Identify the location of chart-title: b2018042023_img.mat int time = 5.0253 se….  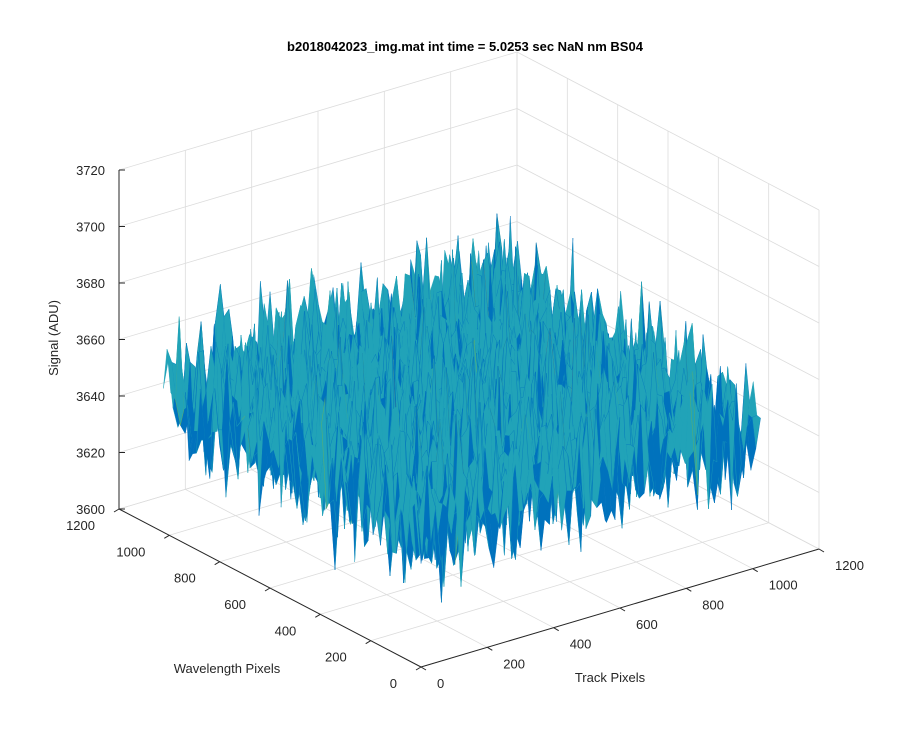
(465, 46).